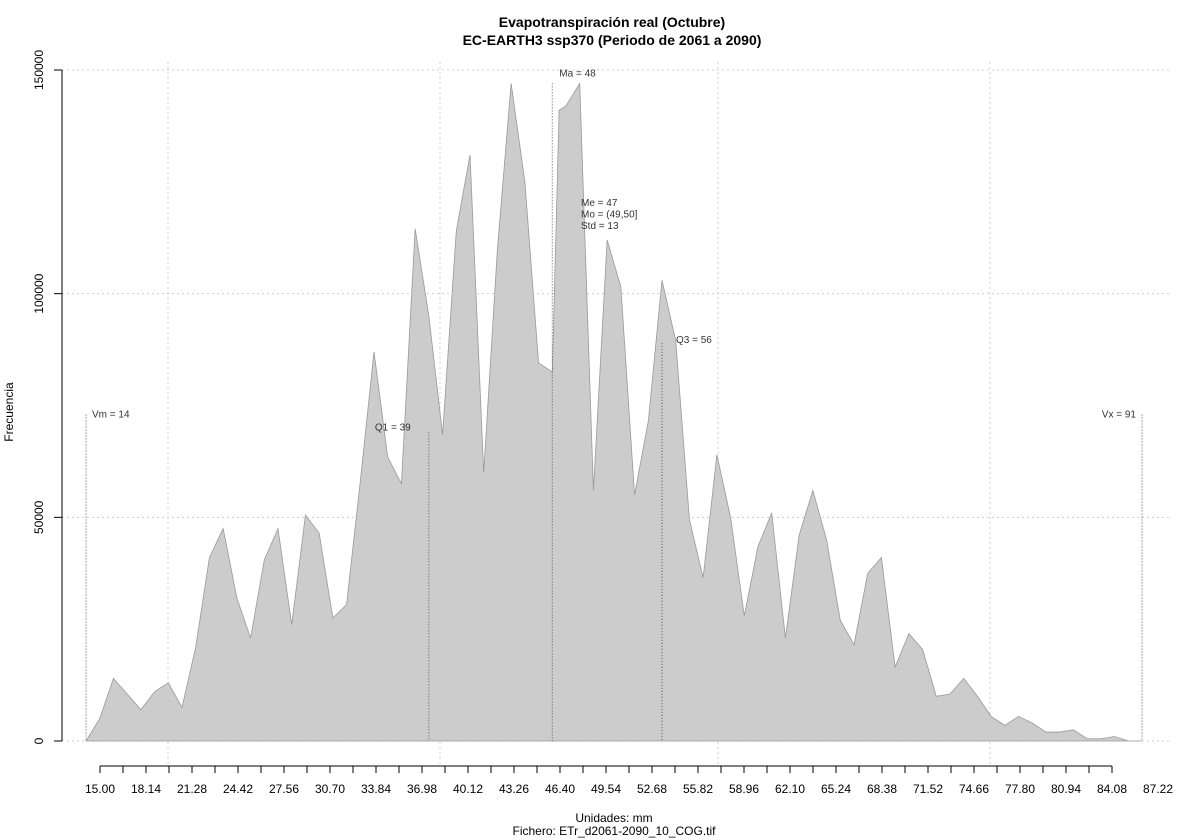  I want to click on x-tick-label: 74.66, so click(974, 789).